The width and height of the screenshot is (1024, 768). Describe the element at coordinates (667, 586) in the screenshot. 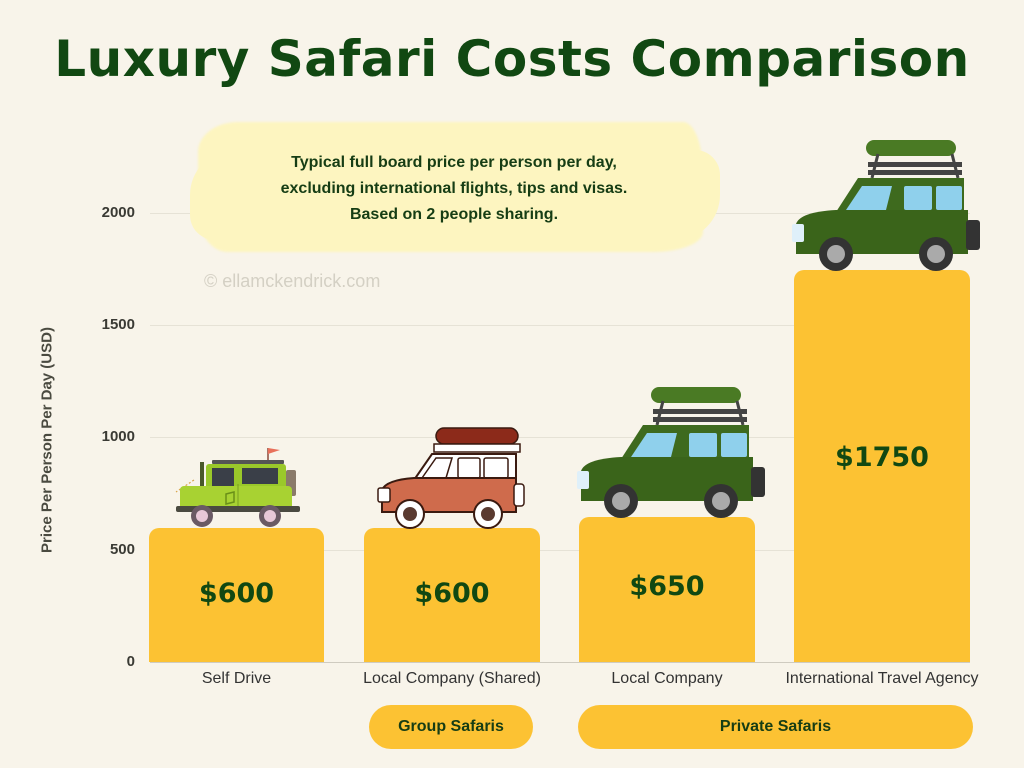

I see `bar-value-label: $650` at that location.